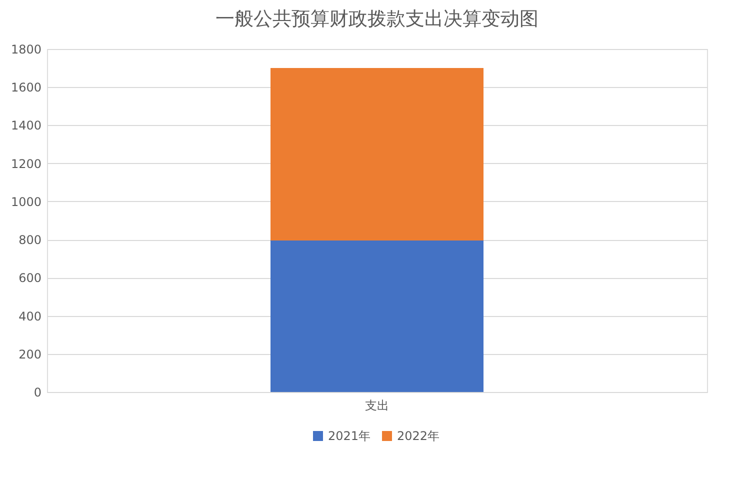 This screenshot has height=486, width=753. What do you see at coordinates (418, 436) in the screenshot?
I see `legend-label: 2022年` at bounding box center [418, 436].